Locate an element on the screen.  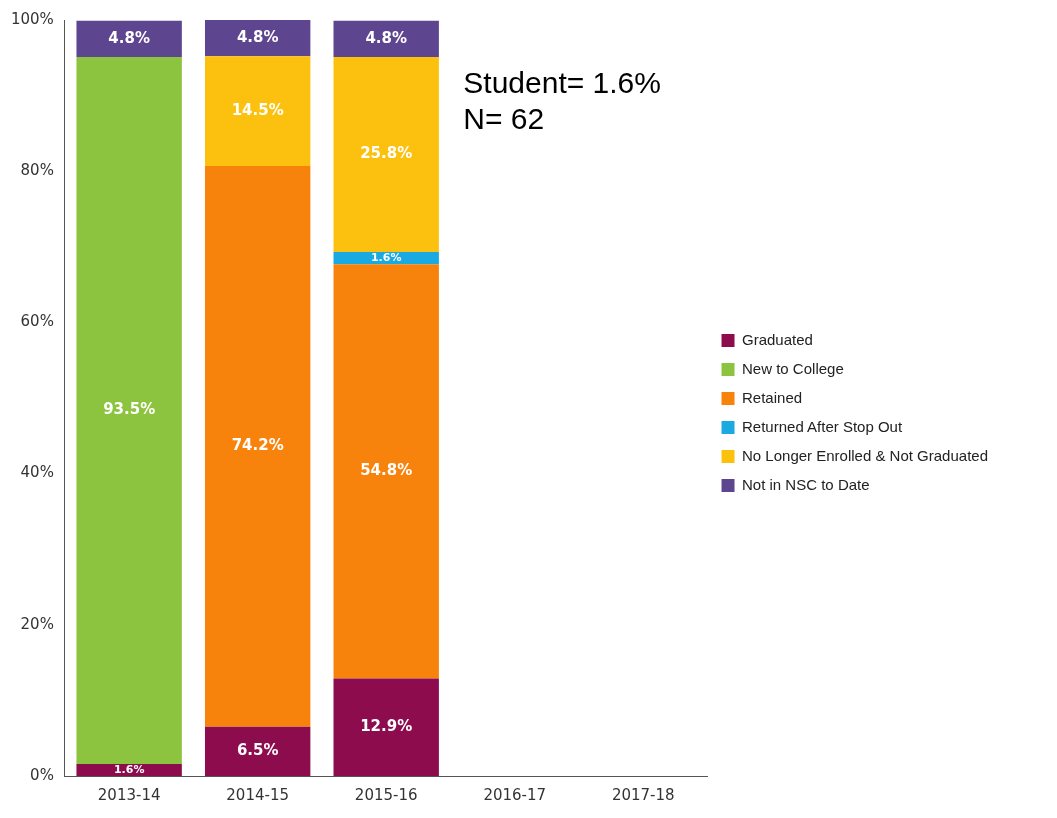
text: 14.5% is located at coordinates (257, 109).